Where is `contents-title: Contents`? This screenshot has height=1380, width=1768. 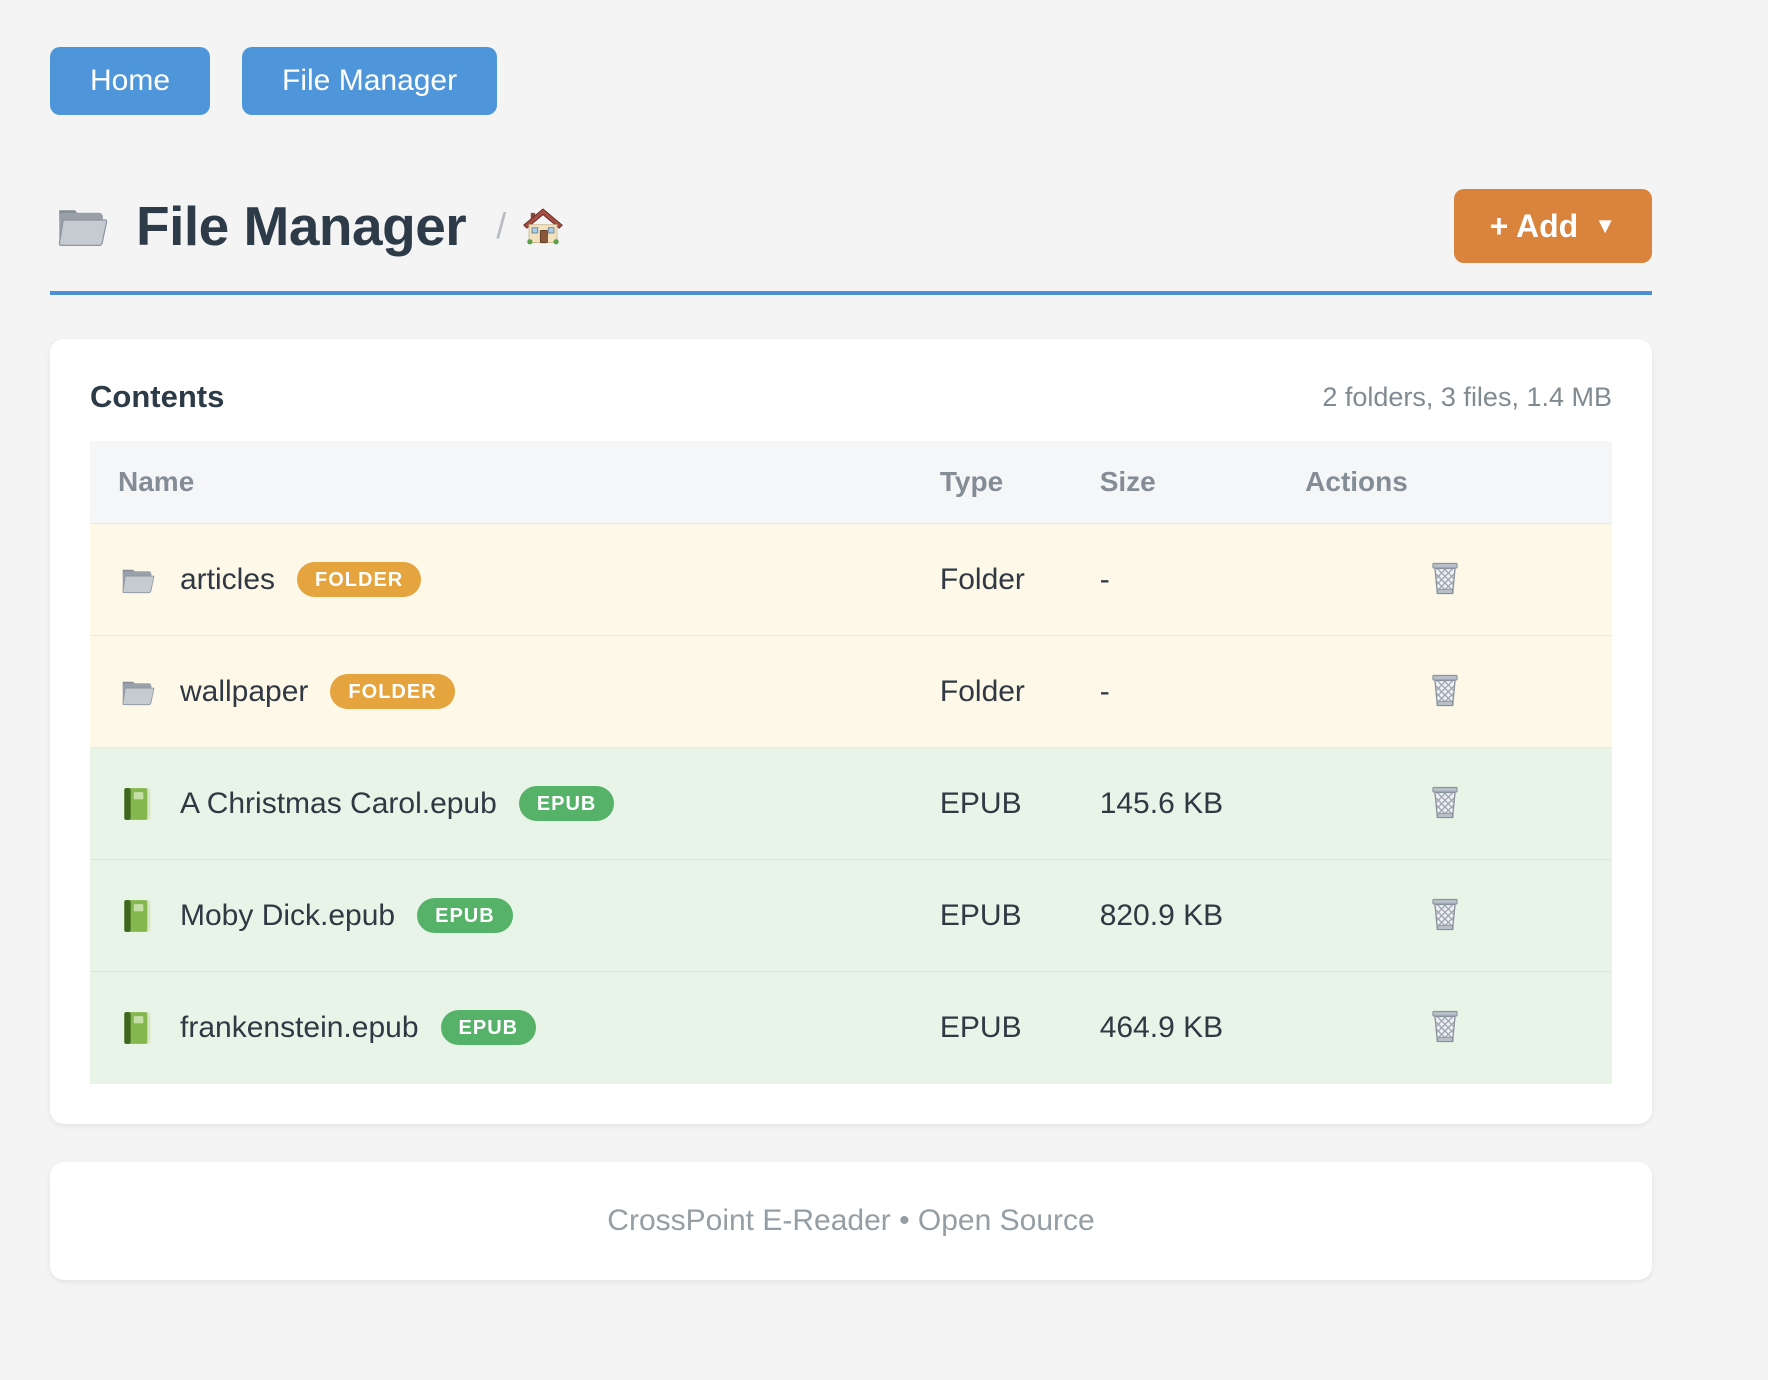
contents-title: Contents is located at coordinates (157, 396).